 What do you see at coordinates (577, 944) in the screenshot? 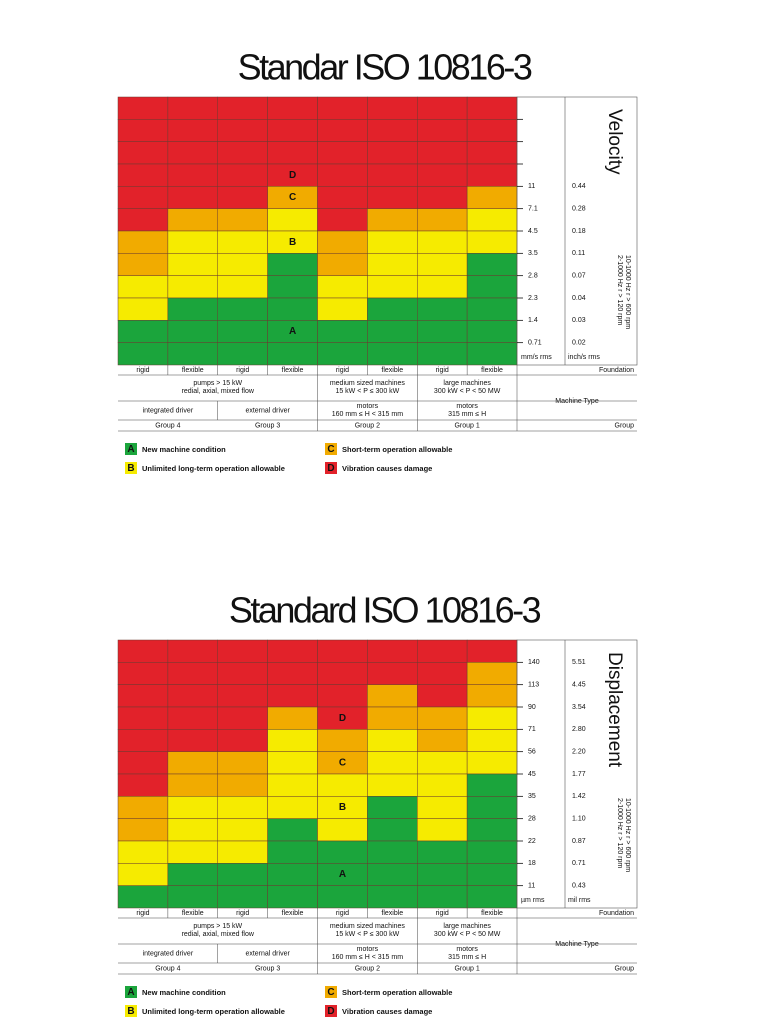
I see `machine-type-header: Machine Type` at bounding box center [577, 944].